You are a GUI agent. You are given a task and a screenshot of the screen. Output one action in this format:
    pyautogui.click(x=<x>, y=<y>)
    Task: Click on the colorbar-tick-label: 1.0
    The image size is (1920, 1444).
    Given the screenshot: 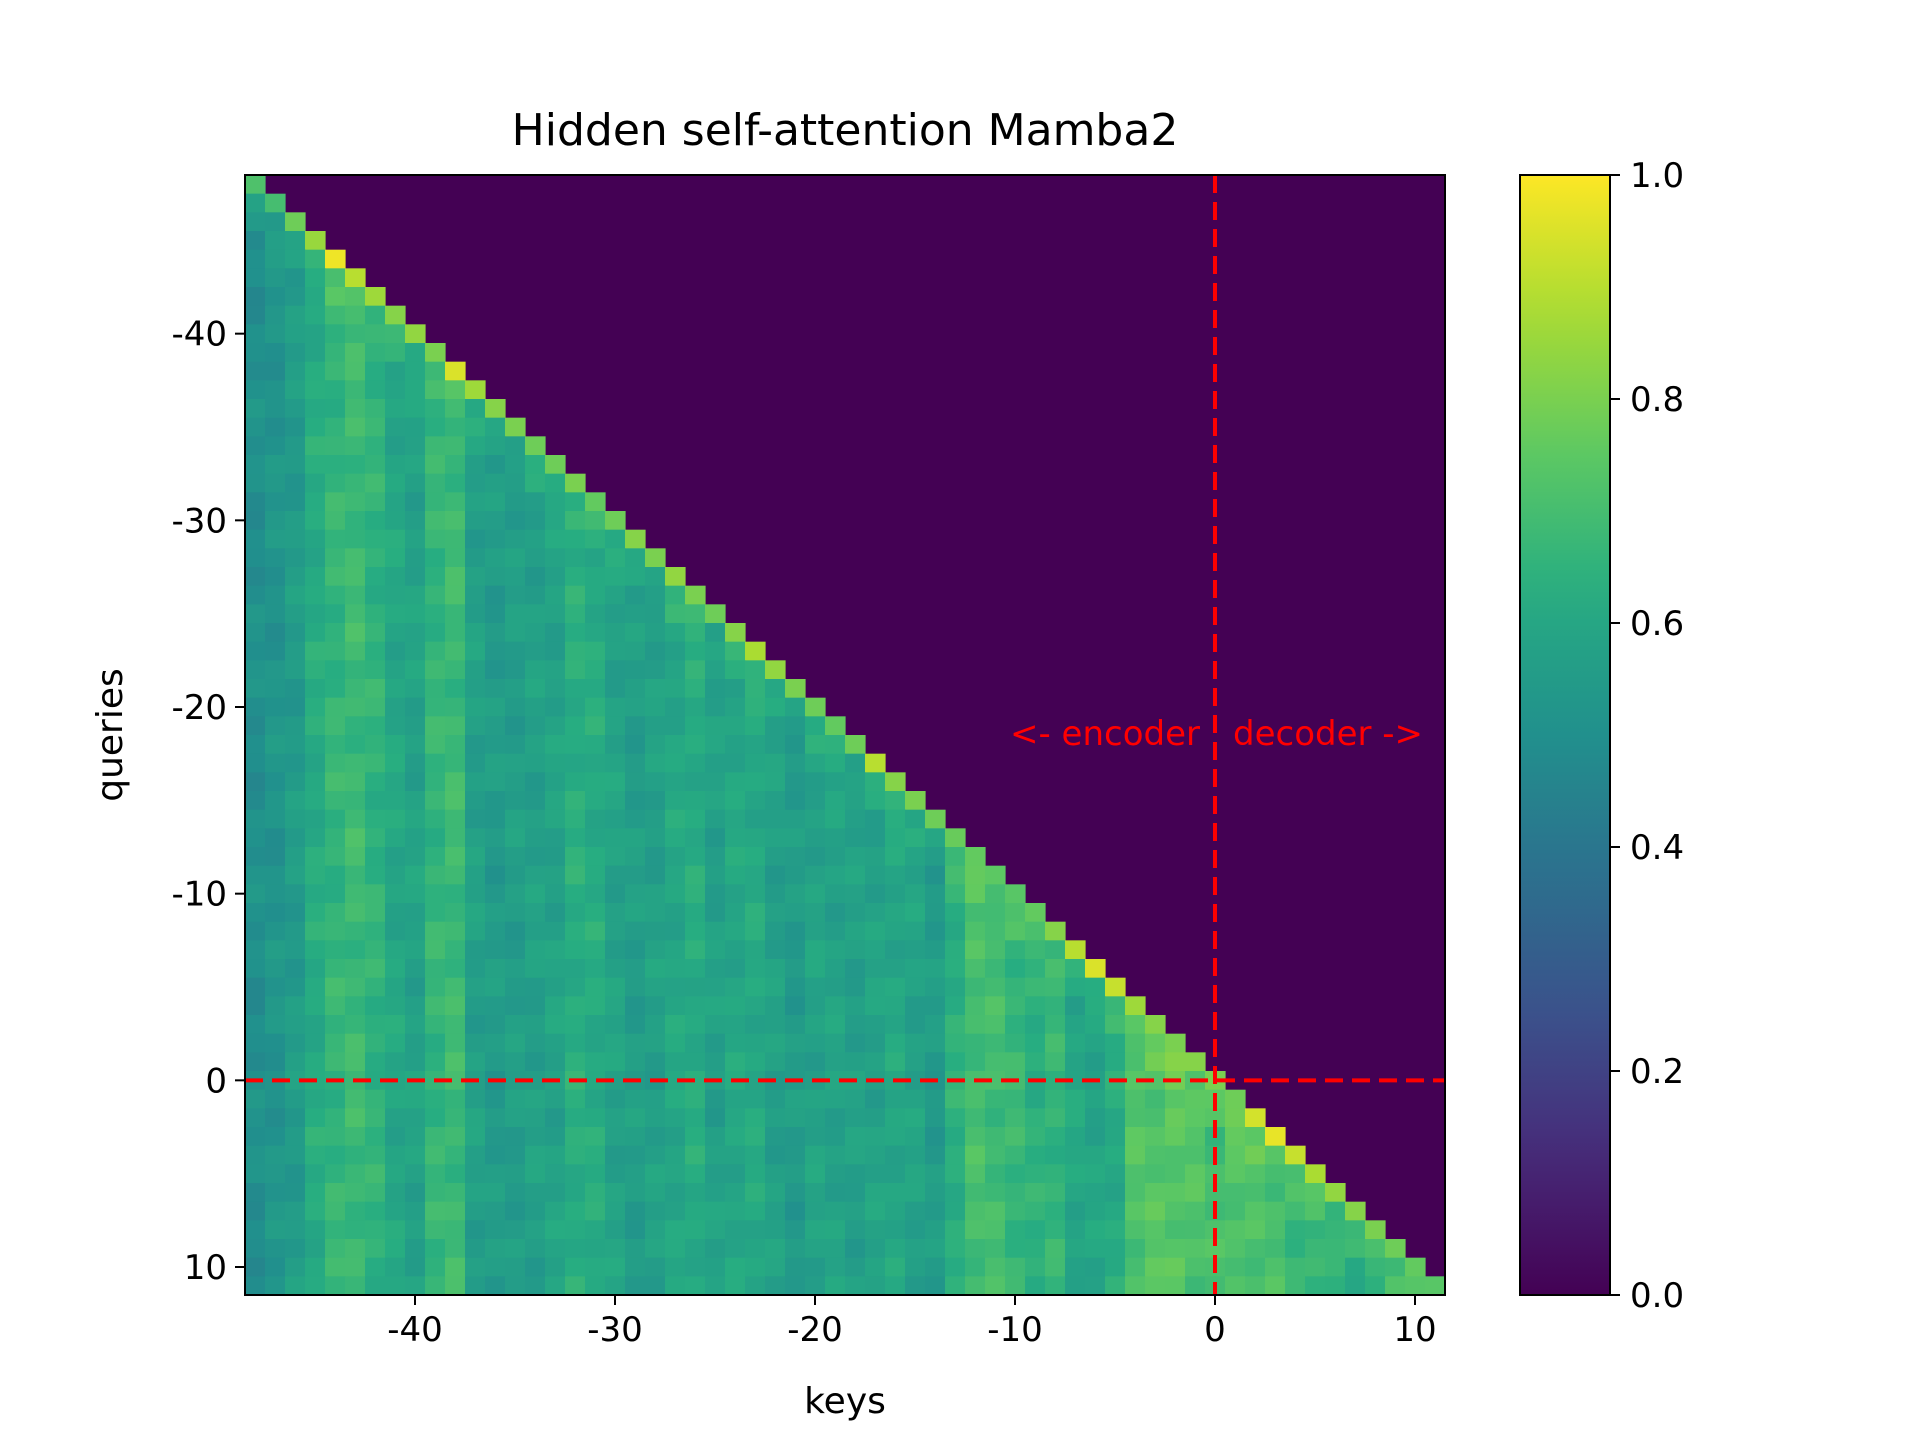 What is the action you would take?
    pyautogui.click(x=1657, y=176)
    